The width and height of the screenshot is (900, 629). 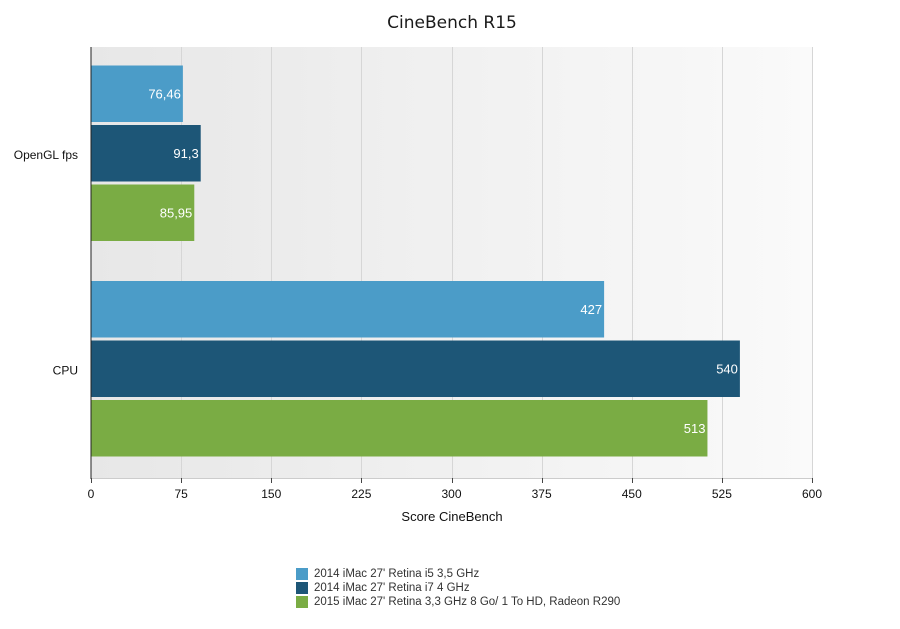 I want to click on x-tick-label: 525, so click(x=722, y=494).